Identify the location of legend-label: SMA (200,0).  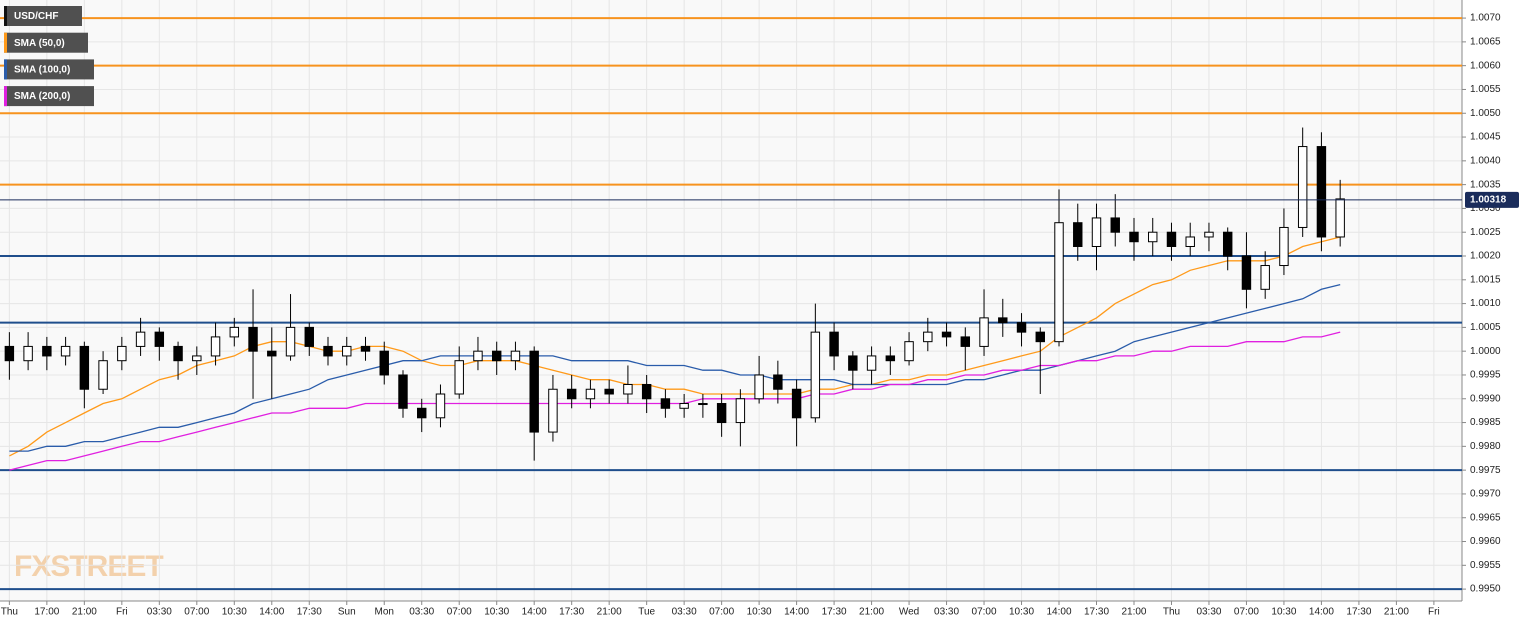
(42, 96).